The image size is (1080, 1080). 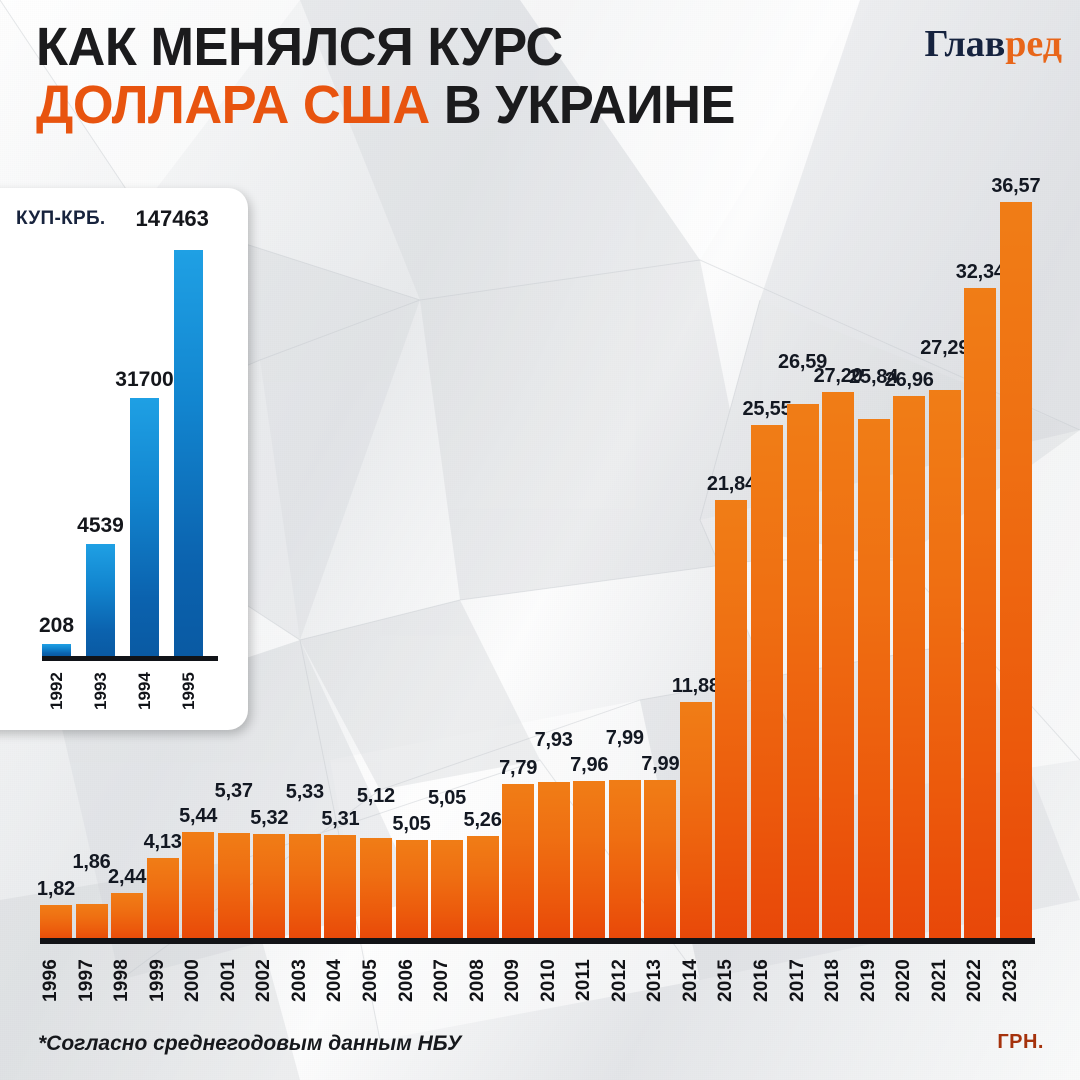 I want to click on bar-2009, so click(x=518, y=863).